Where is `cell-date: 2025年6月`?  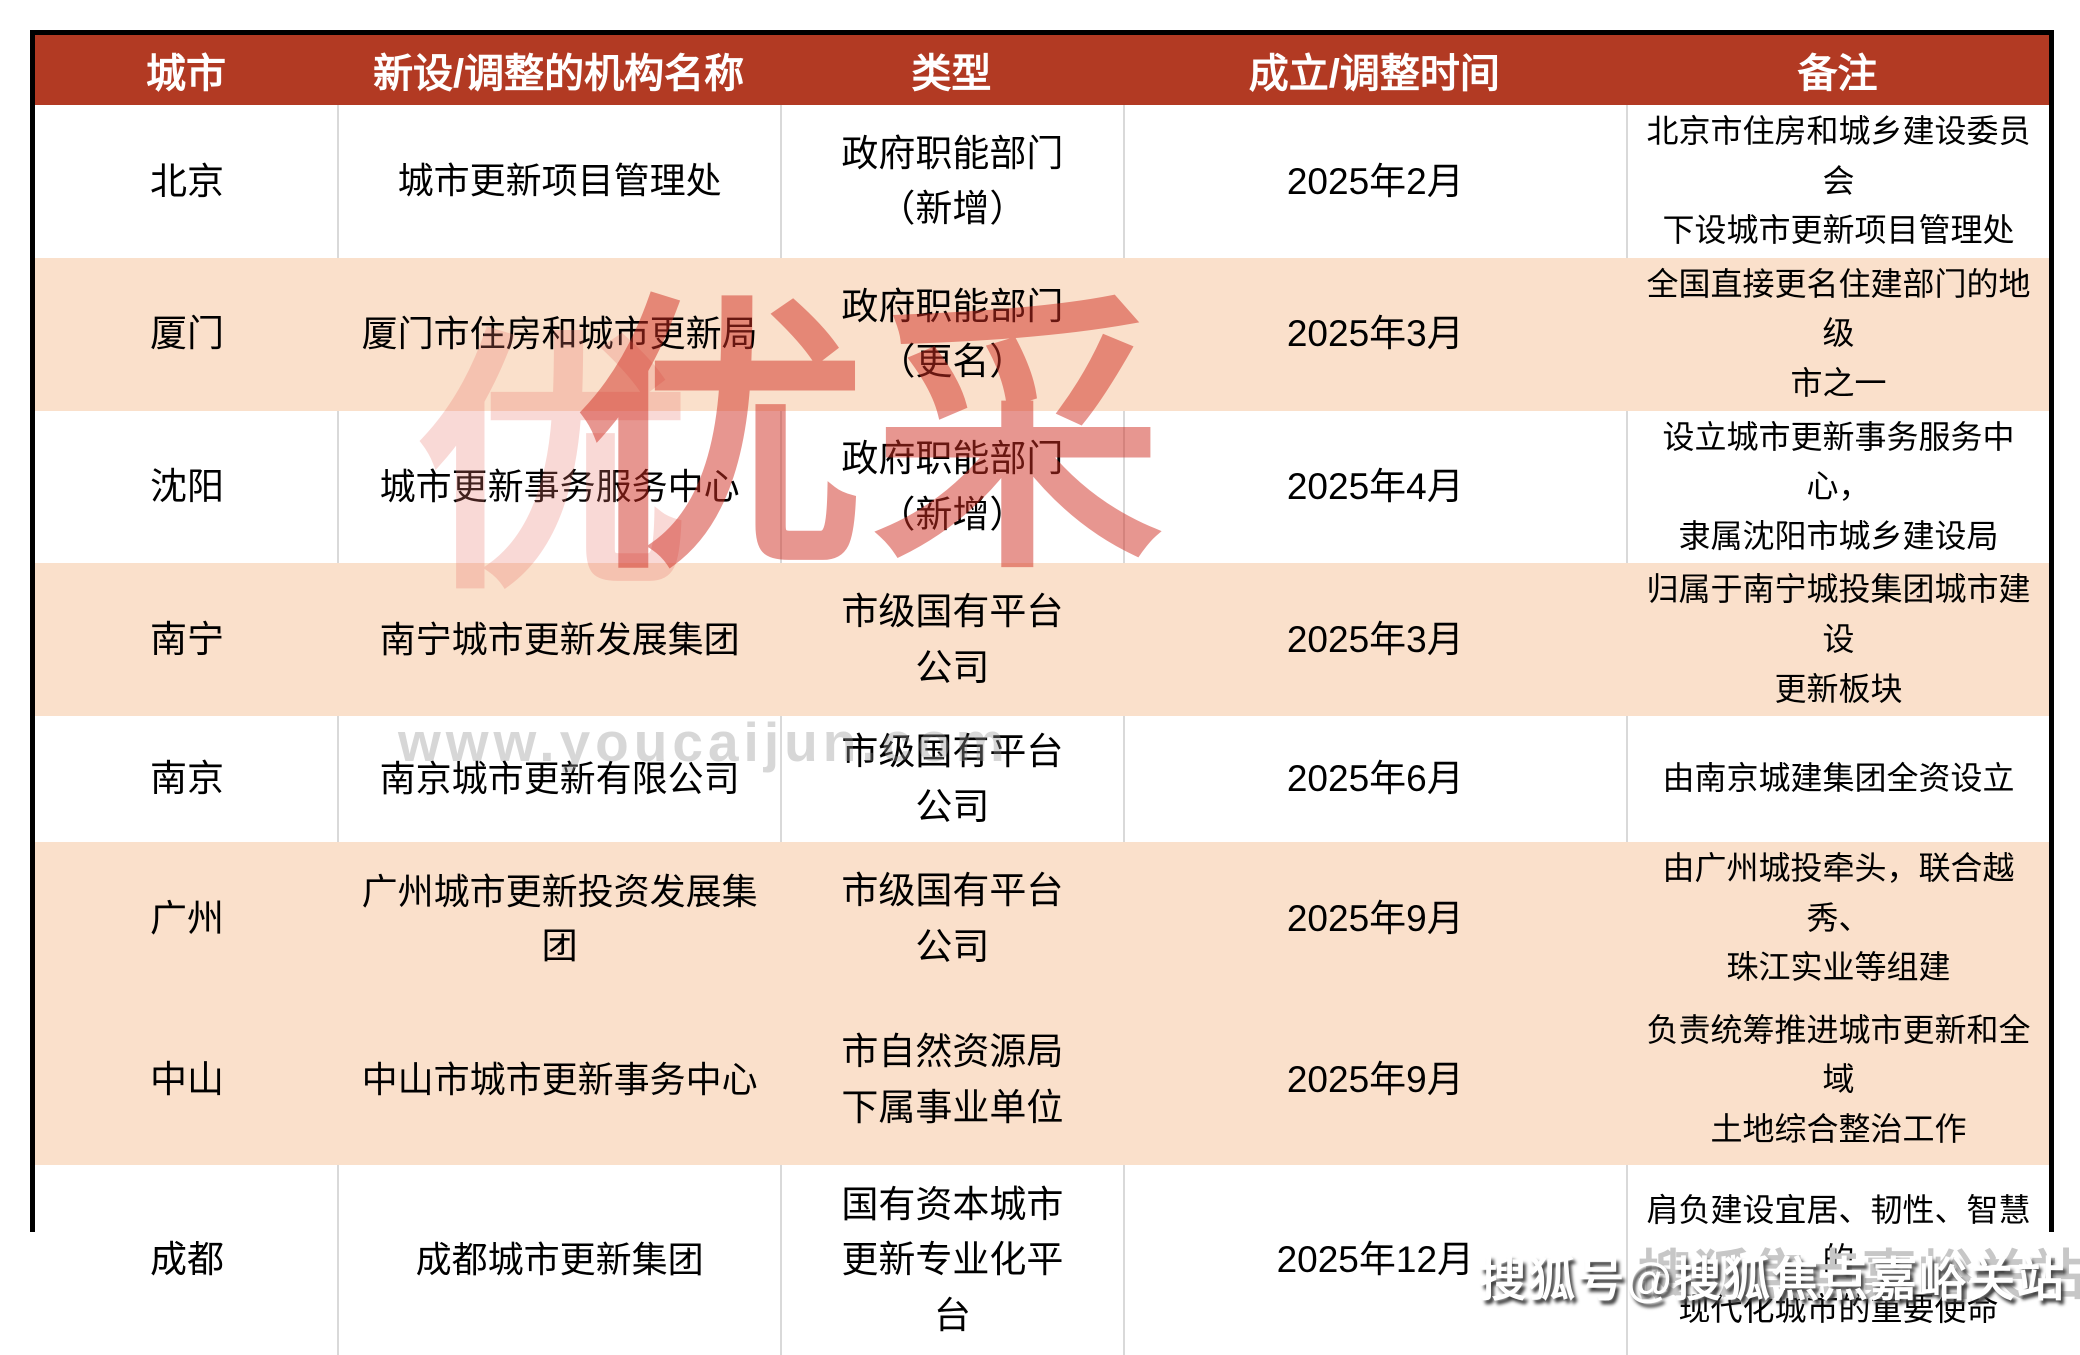 cell-date: 2025年6月 is located at coordinates (1374, 779).